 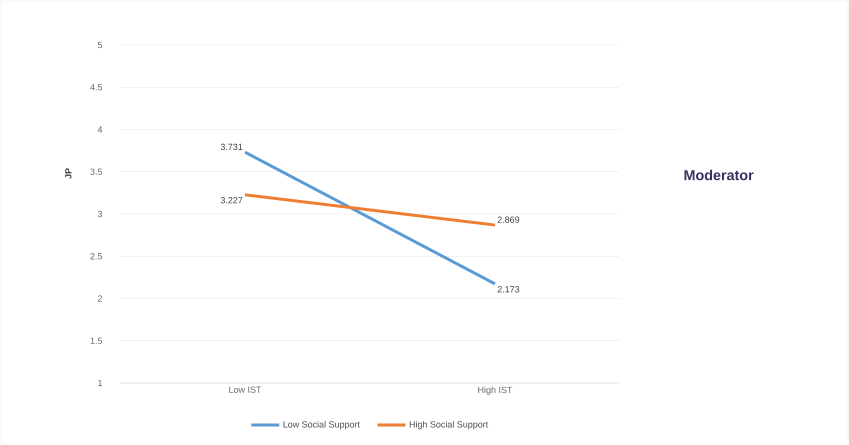 I want to click on y-tick-label: 4, so click(x=100, y=129).